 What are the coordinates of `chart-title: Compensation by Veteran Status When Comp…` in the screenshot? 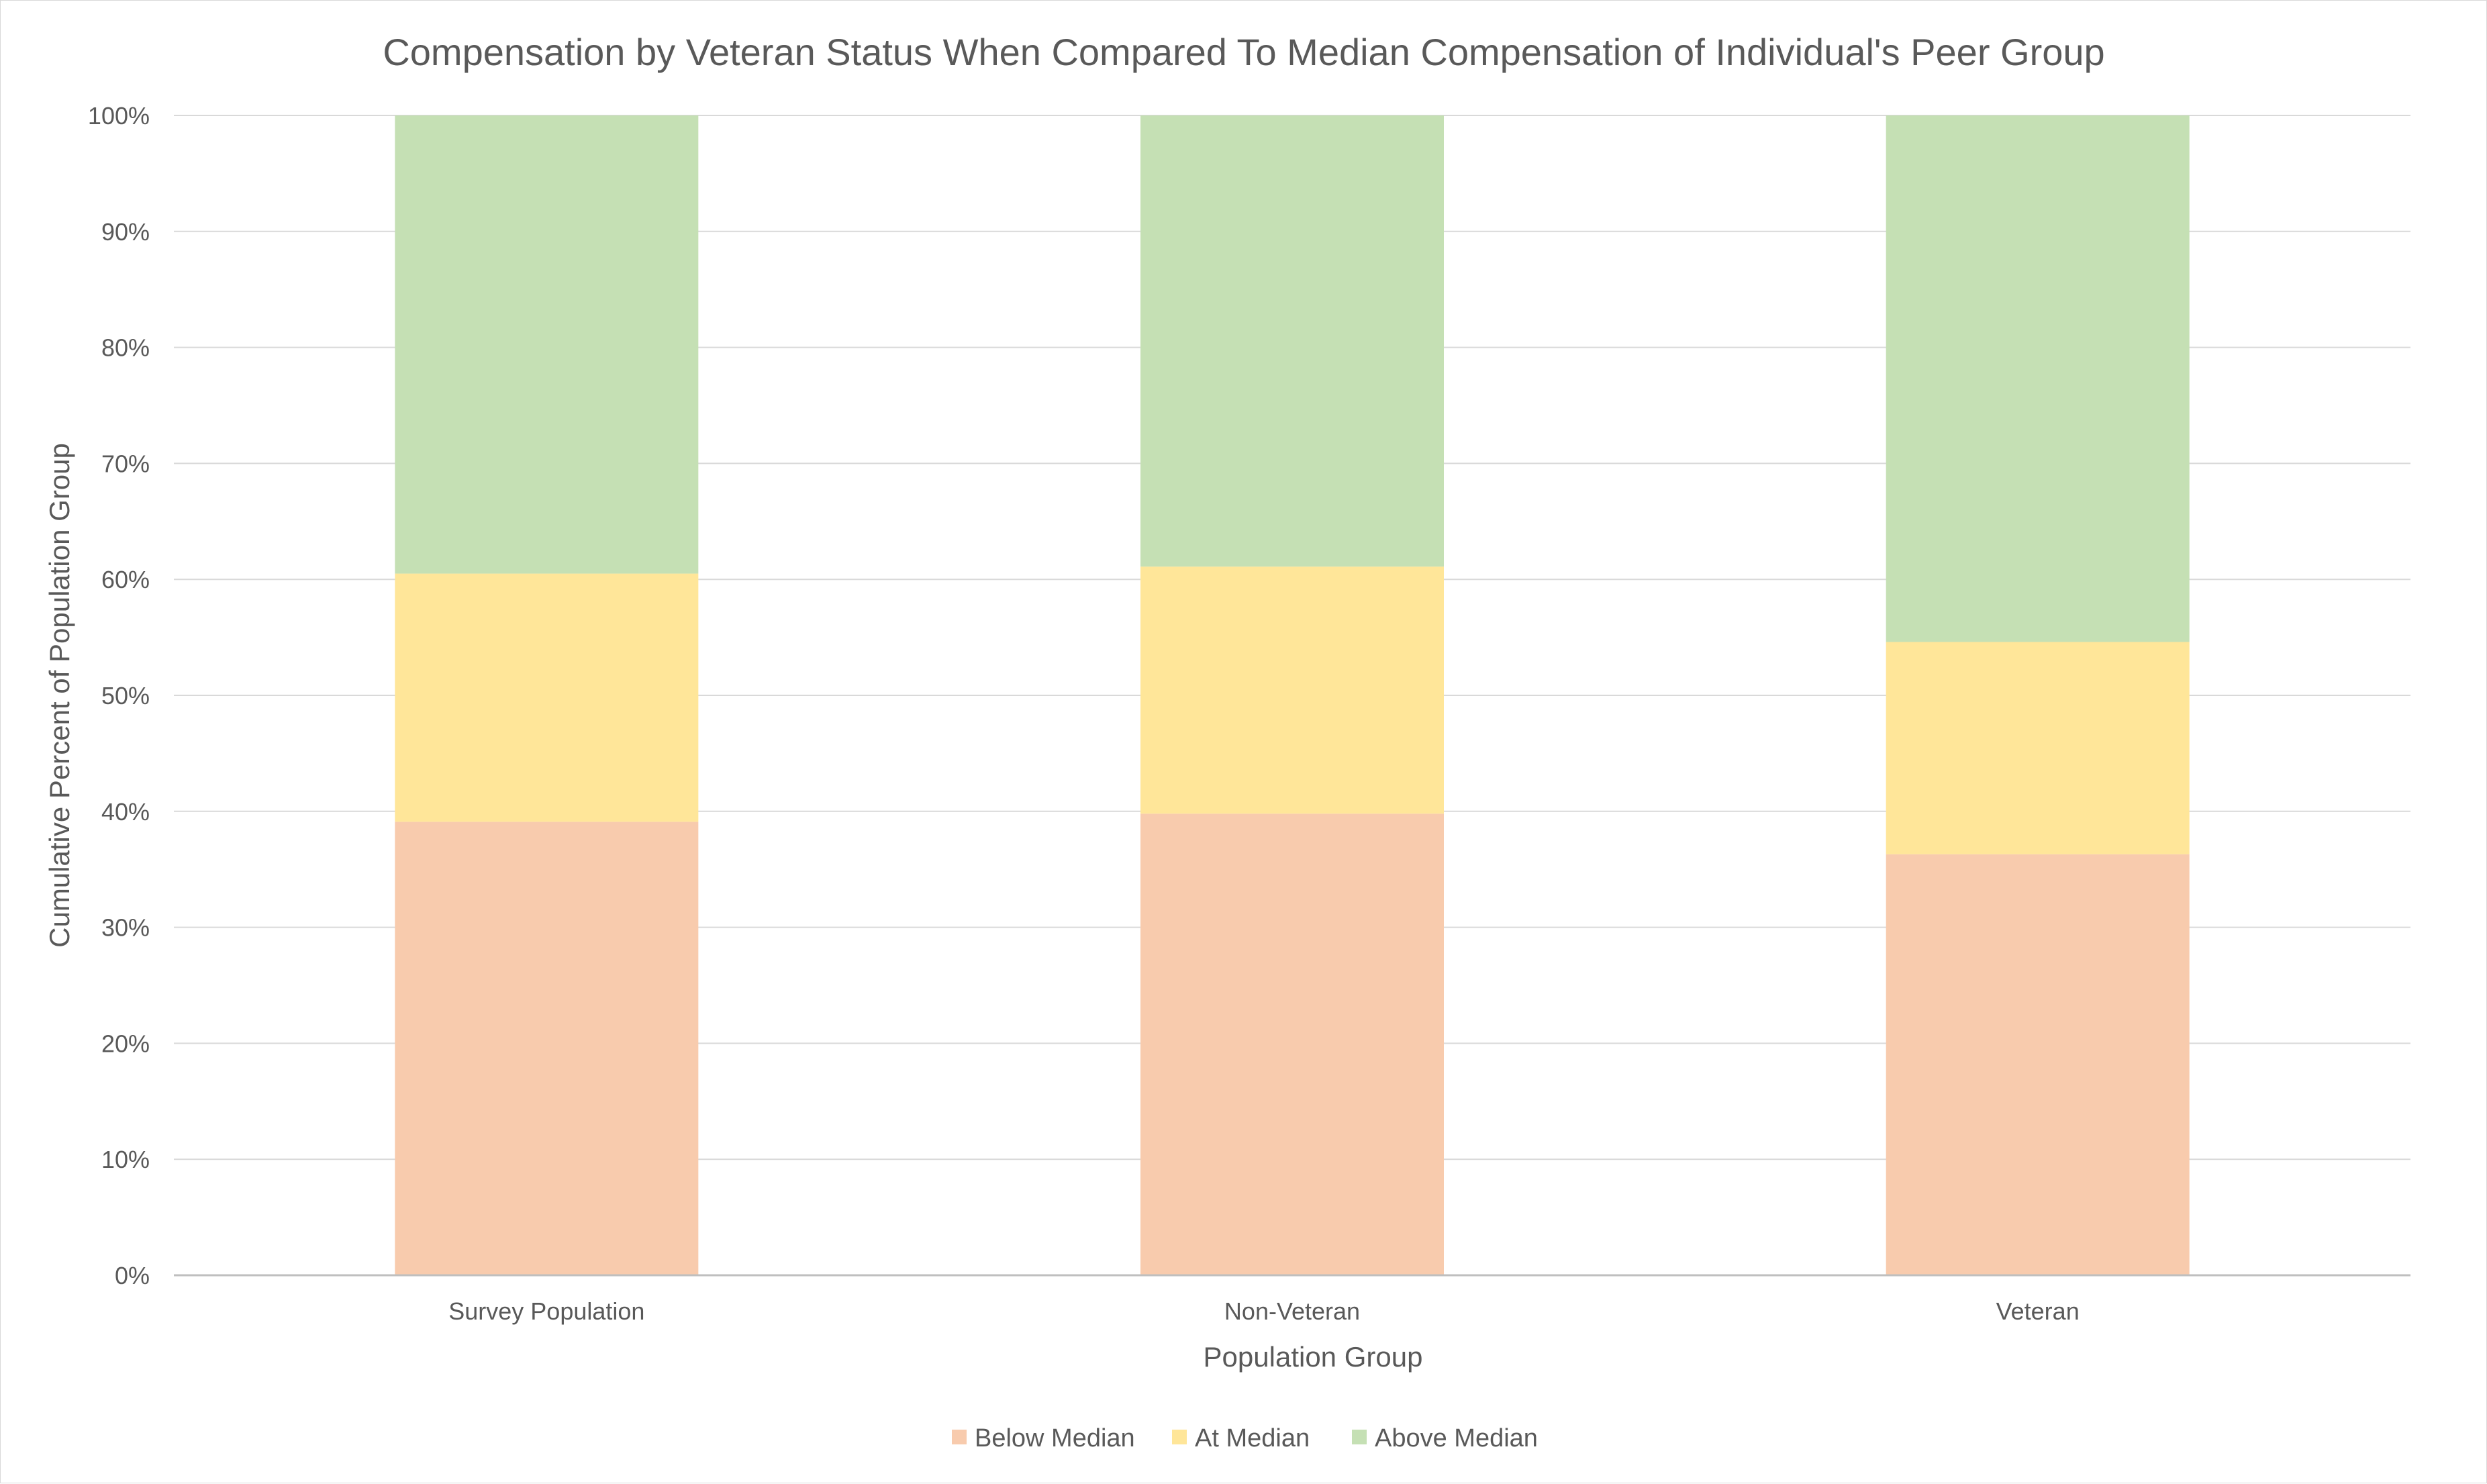 It's located at (1243, 52).